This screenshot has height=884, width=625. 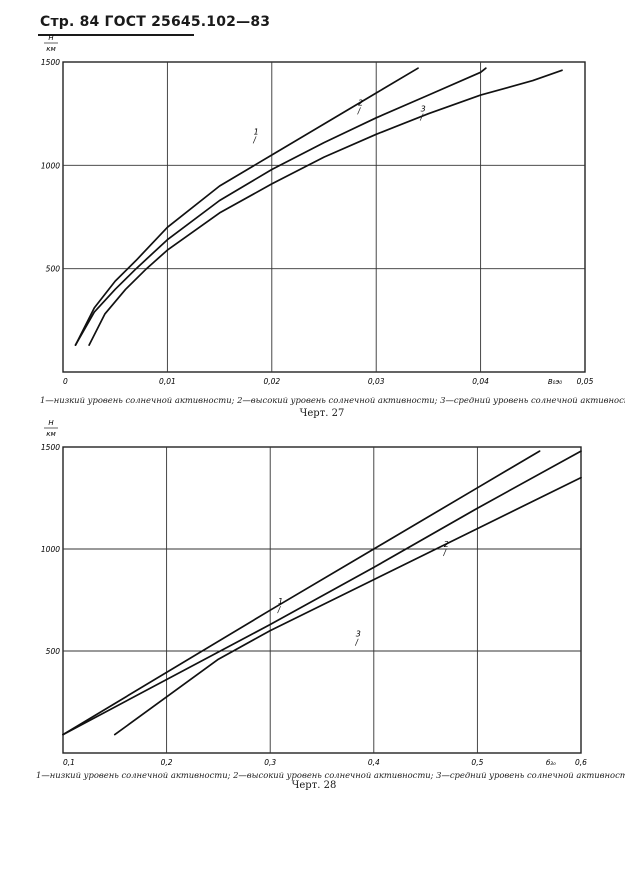 I want to click on chart2-y-tick-label: 1000, so click(x=50, y=549).